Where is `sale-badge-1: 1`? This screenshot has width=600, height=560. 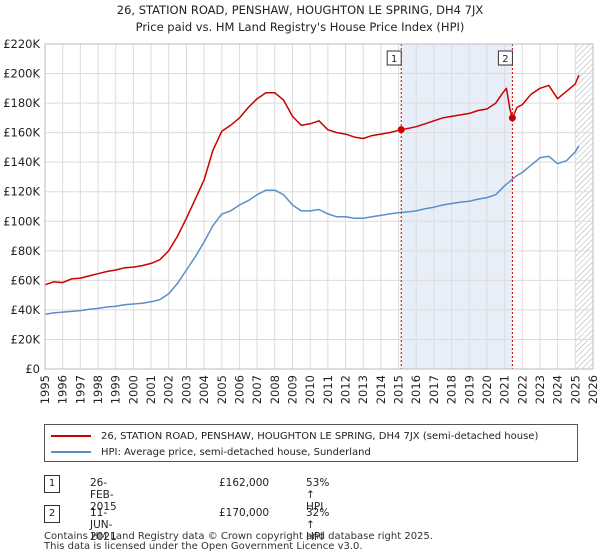 sale-badge-1: 1 is located at coordinates (52, 484).